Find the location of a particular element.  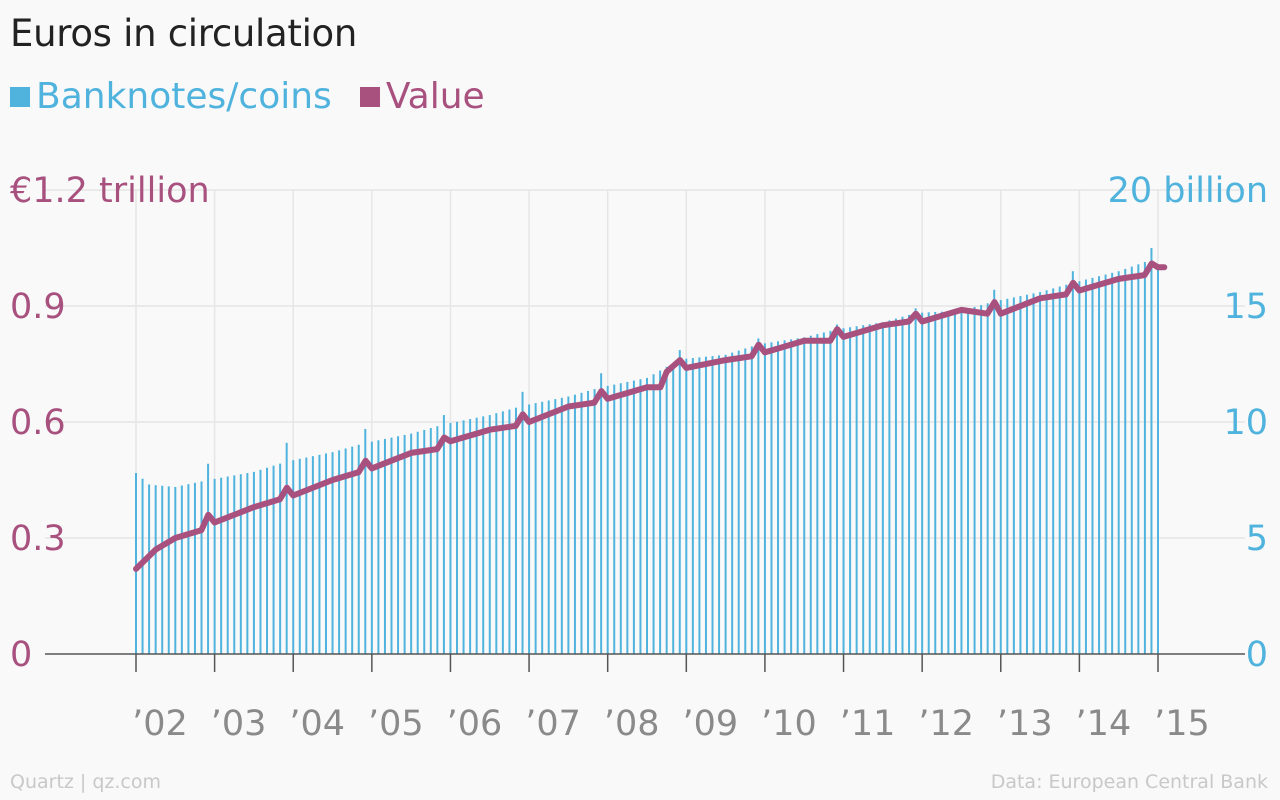

y-left-top-label: €1.2 trillion is located at coordinates (110, 191).